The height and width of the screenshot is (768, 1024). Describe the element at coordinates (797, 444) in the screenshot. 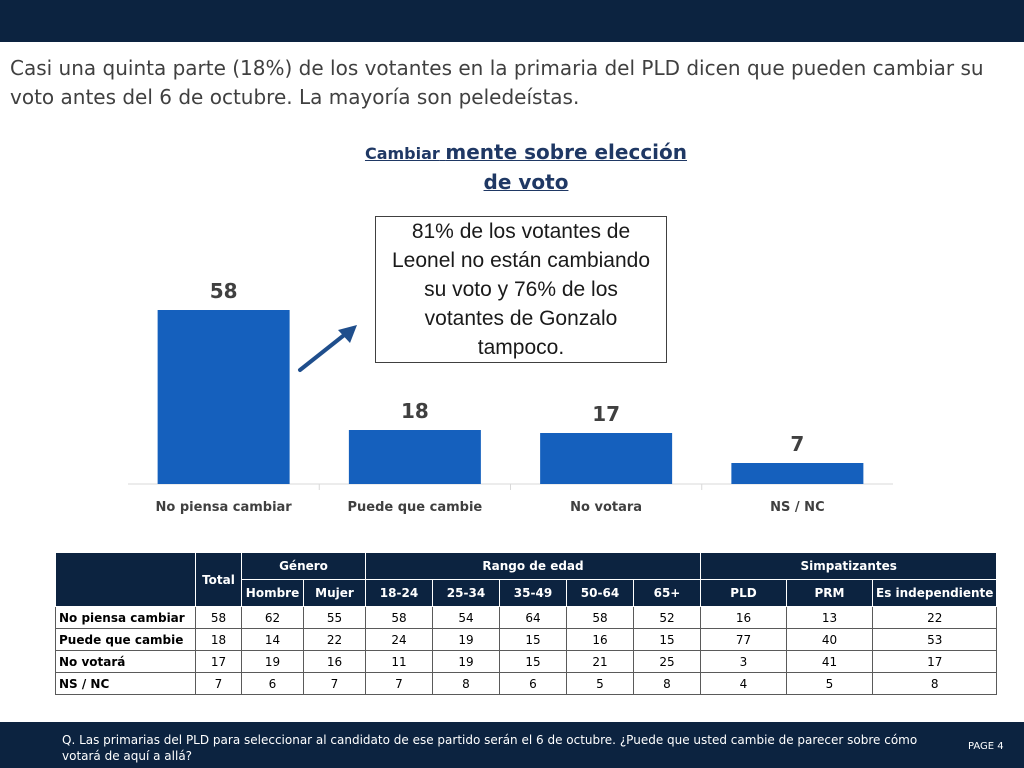

I see `data-label-3: 7` at that location.